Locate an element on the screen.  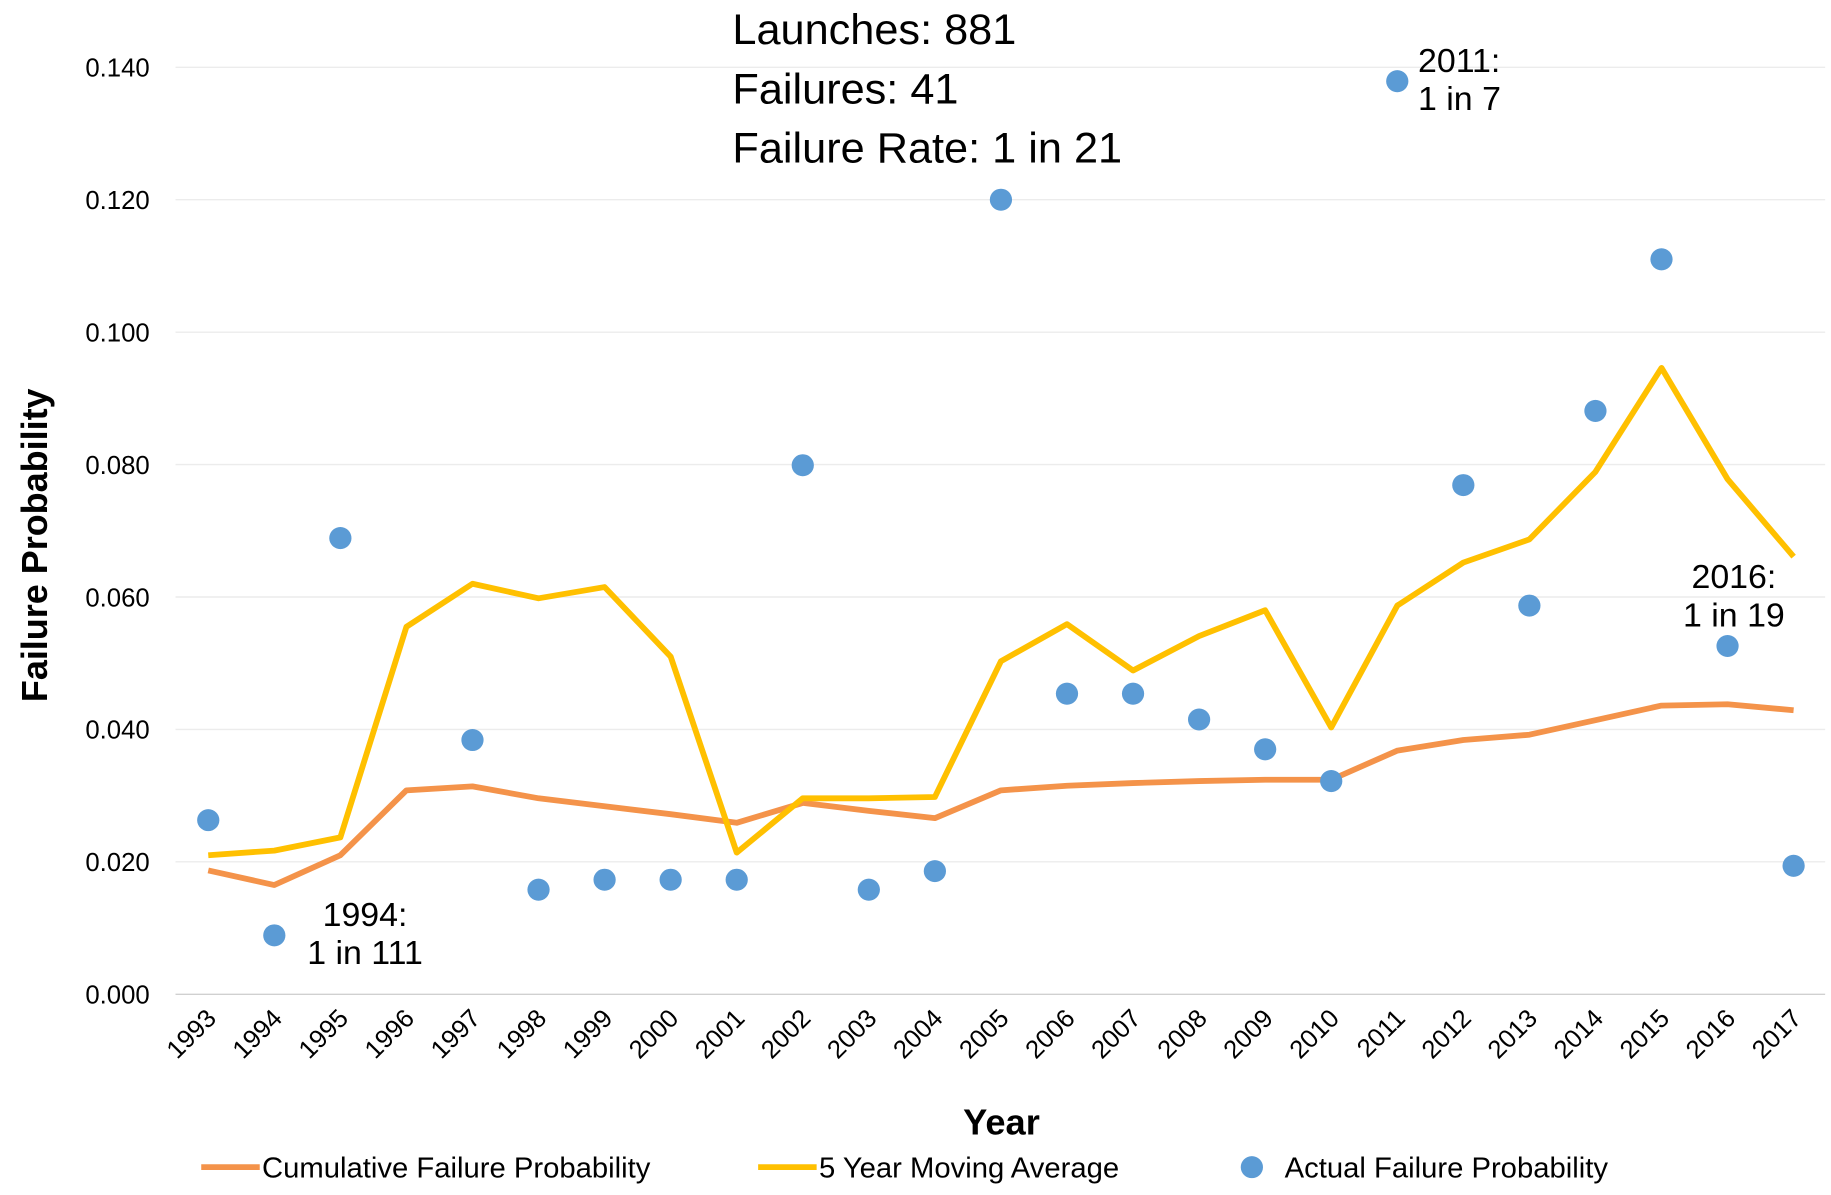
x-tick-label: 1999 is located at coordinates (588, 1034).